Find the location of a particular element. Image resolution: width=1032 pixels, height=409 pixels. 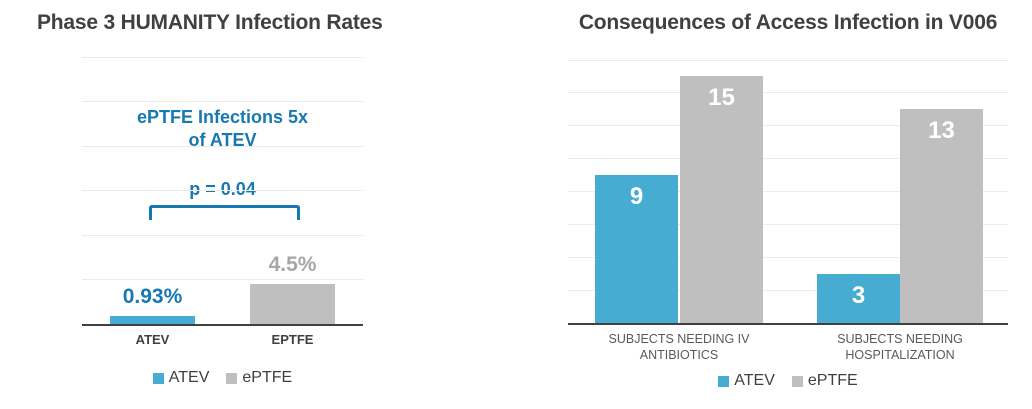

bar-value-label: 13 is located at coordinates (941, 131).